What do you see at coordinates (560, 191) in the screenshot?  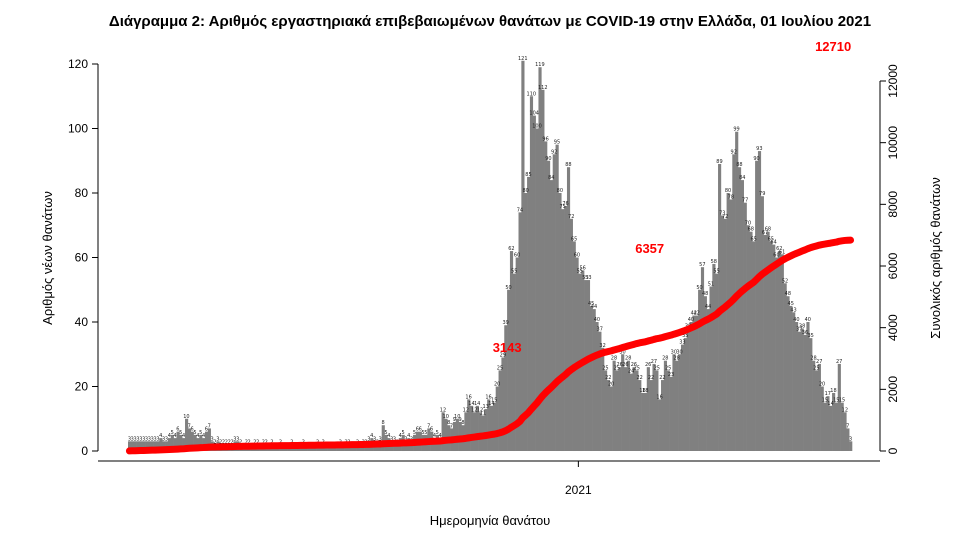 I see `bar-data-label: 80` at bounding box center [560, 191].